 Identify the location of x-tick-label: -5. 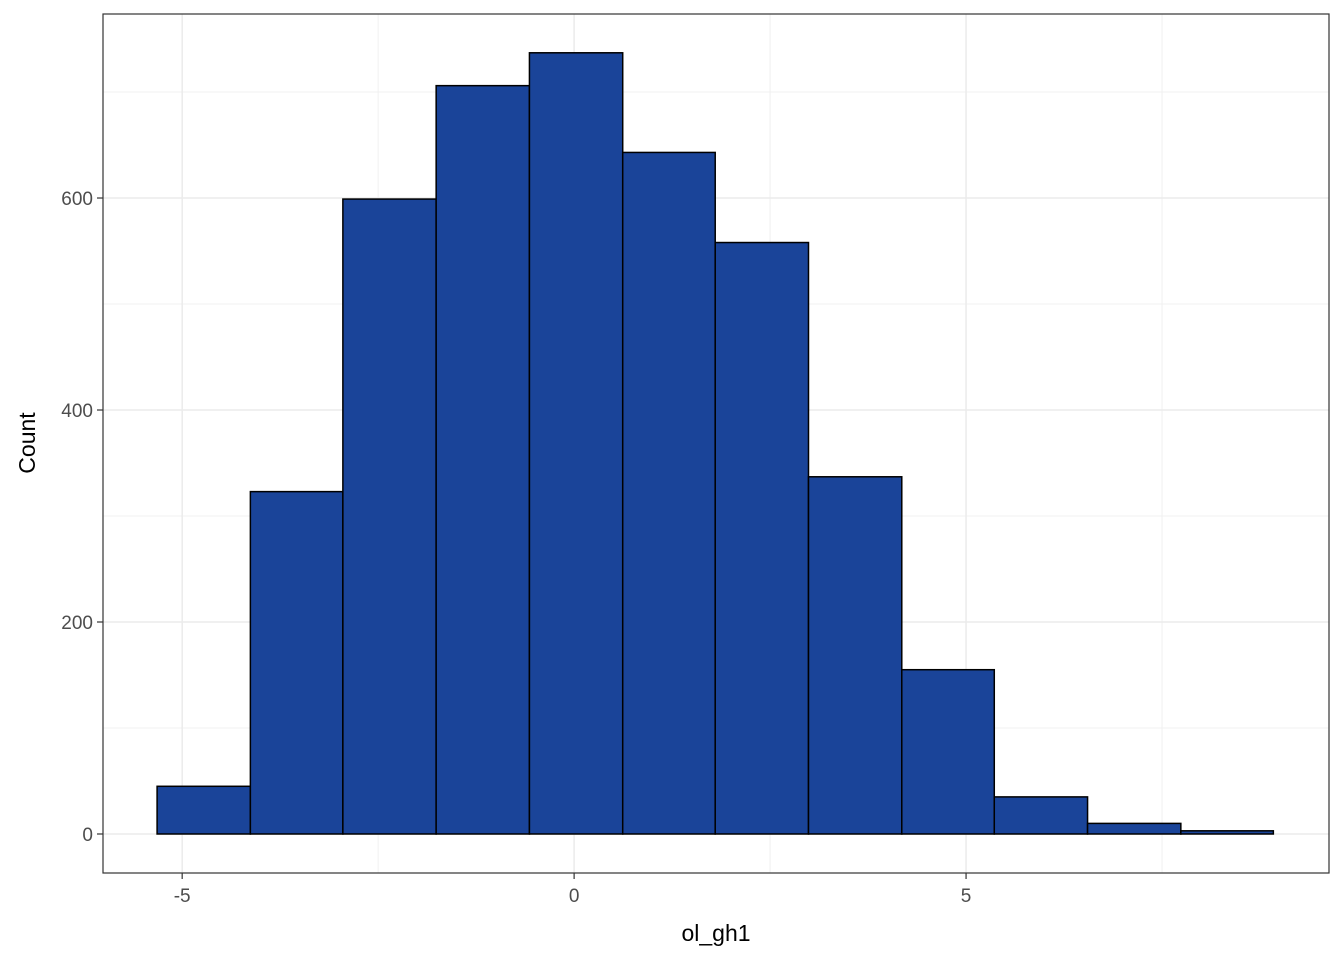
(182, 896).